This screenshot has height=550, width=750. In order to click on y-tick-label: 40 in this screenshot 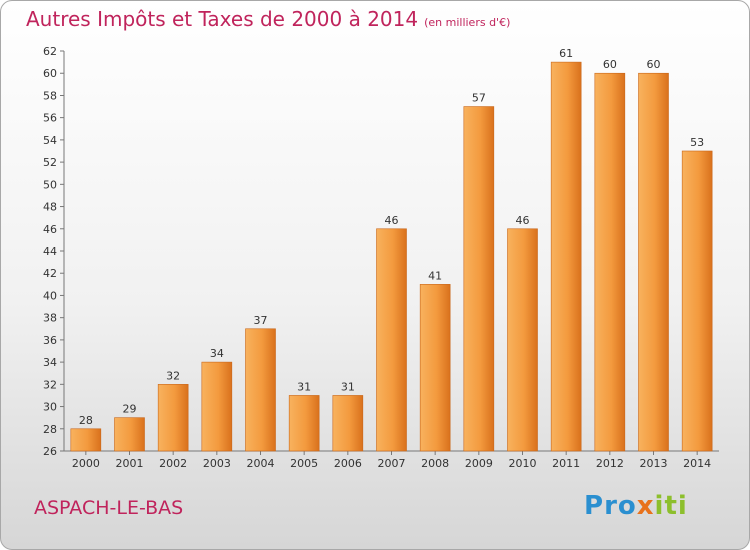, I will do `click(50, 295)`.